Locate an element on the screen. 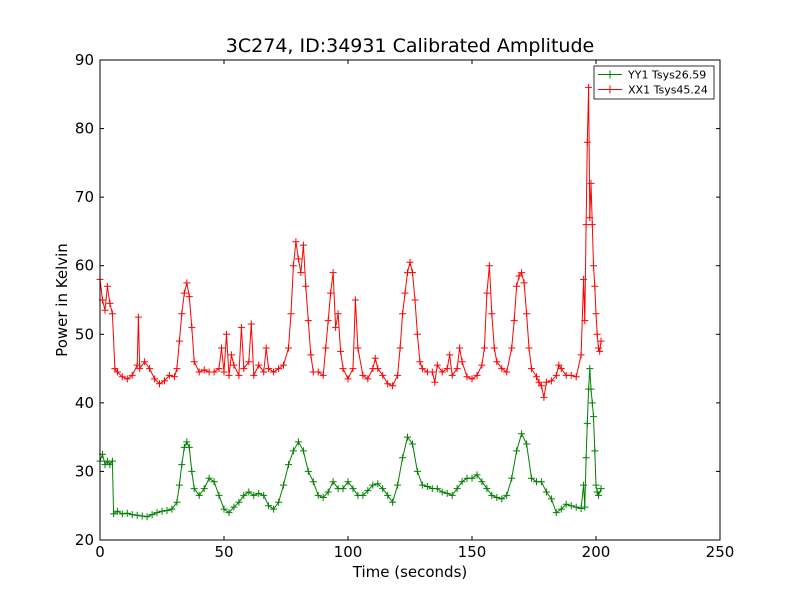 The width and height of the screenshot is (800, 600). legend-label-xx1: XX1 Tsys45.24 is located at coordinates (668, 90).